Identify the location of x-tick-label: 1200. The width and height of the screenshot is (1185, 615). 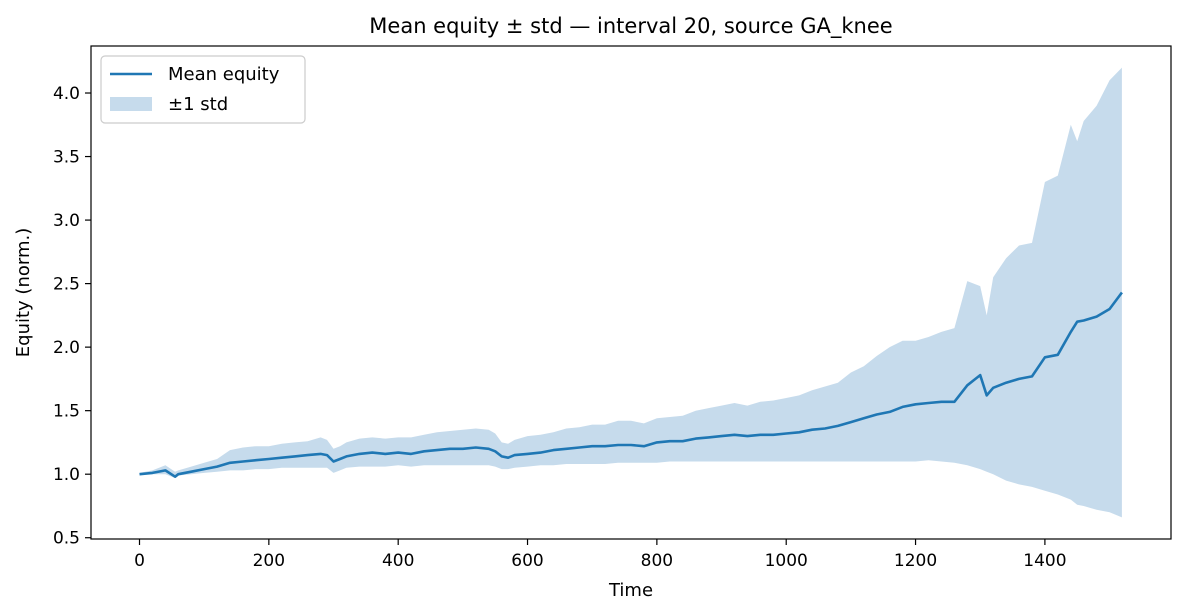
(915, 561).